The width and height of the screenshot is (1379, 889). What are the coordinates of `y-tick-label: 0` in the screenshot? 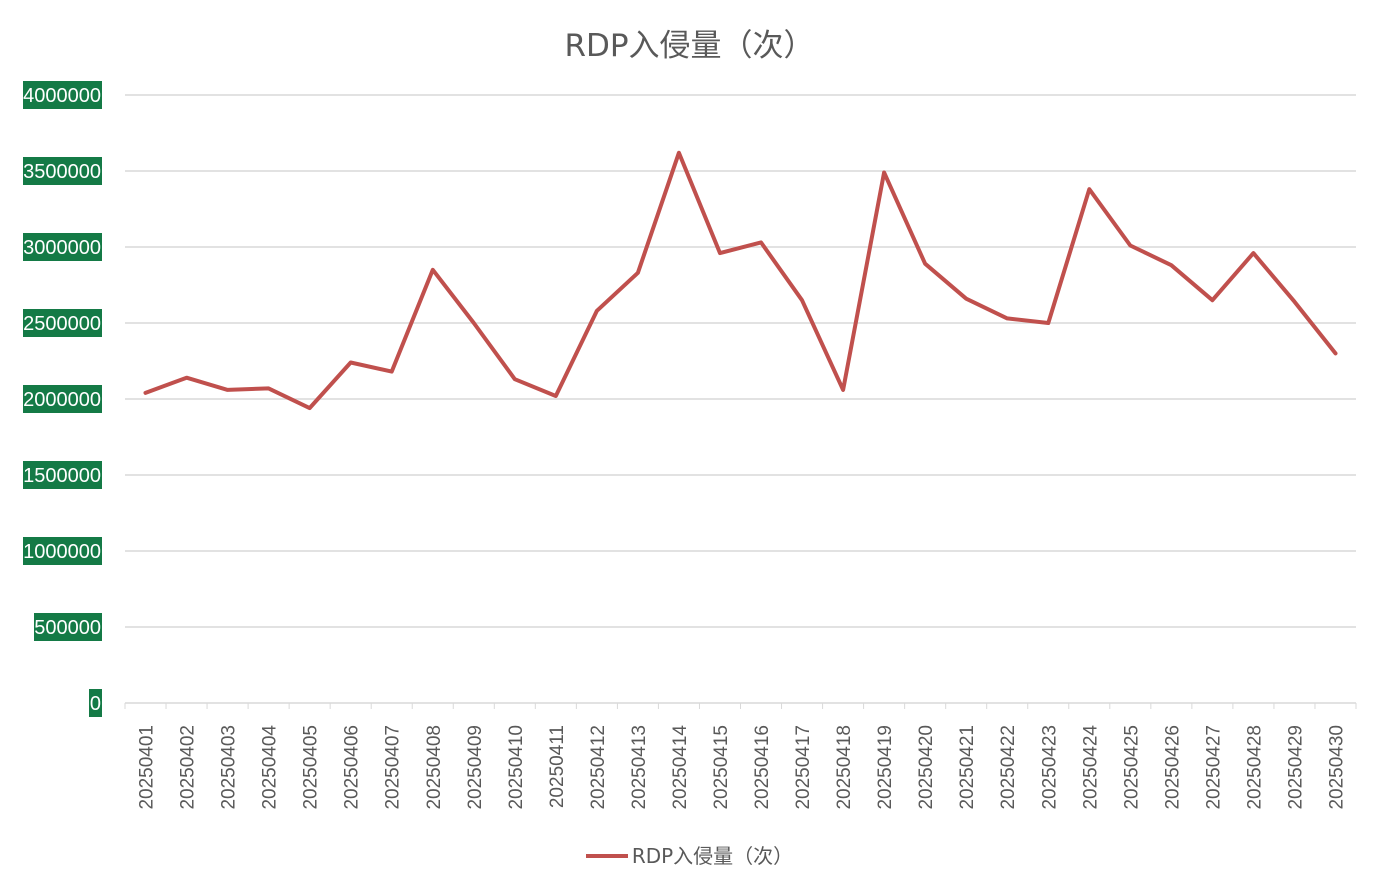 It's located at (95, 704).